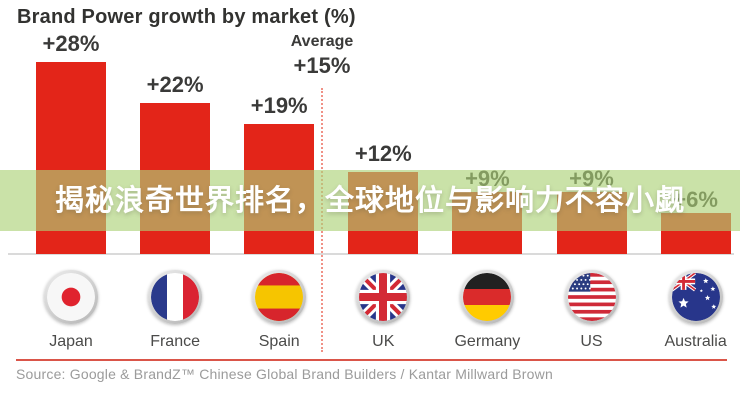 The width and height of the screenshot is (740, 400). I want to click on flag-australia-icon, so click(695, 297).